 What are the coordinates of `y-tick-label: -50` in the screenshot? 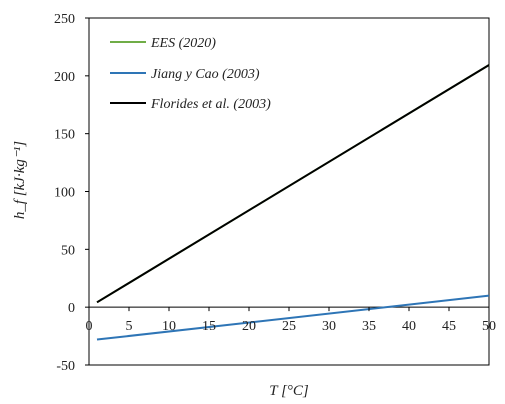 It's located at (65, 366).